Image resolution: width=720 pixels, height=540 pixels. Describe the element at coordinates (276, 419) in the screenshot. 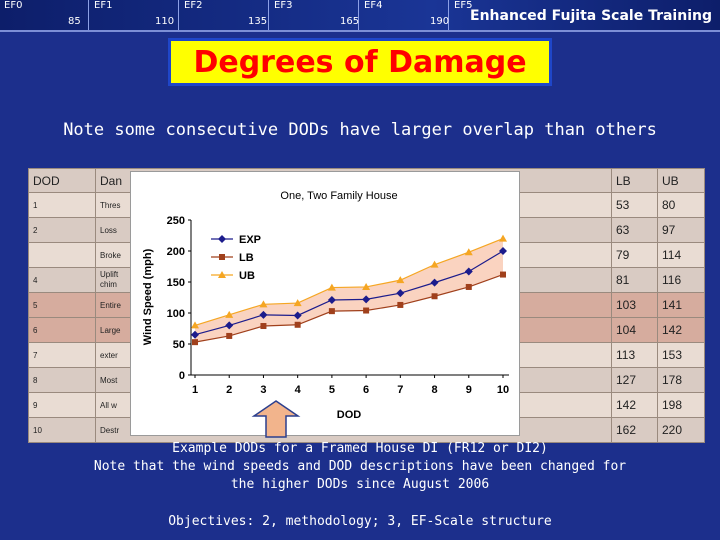

I see `callout-arrow-shape` at that location.